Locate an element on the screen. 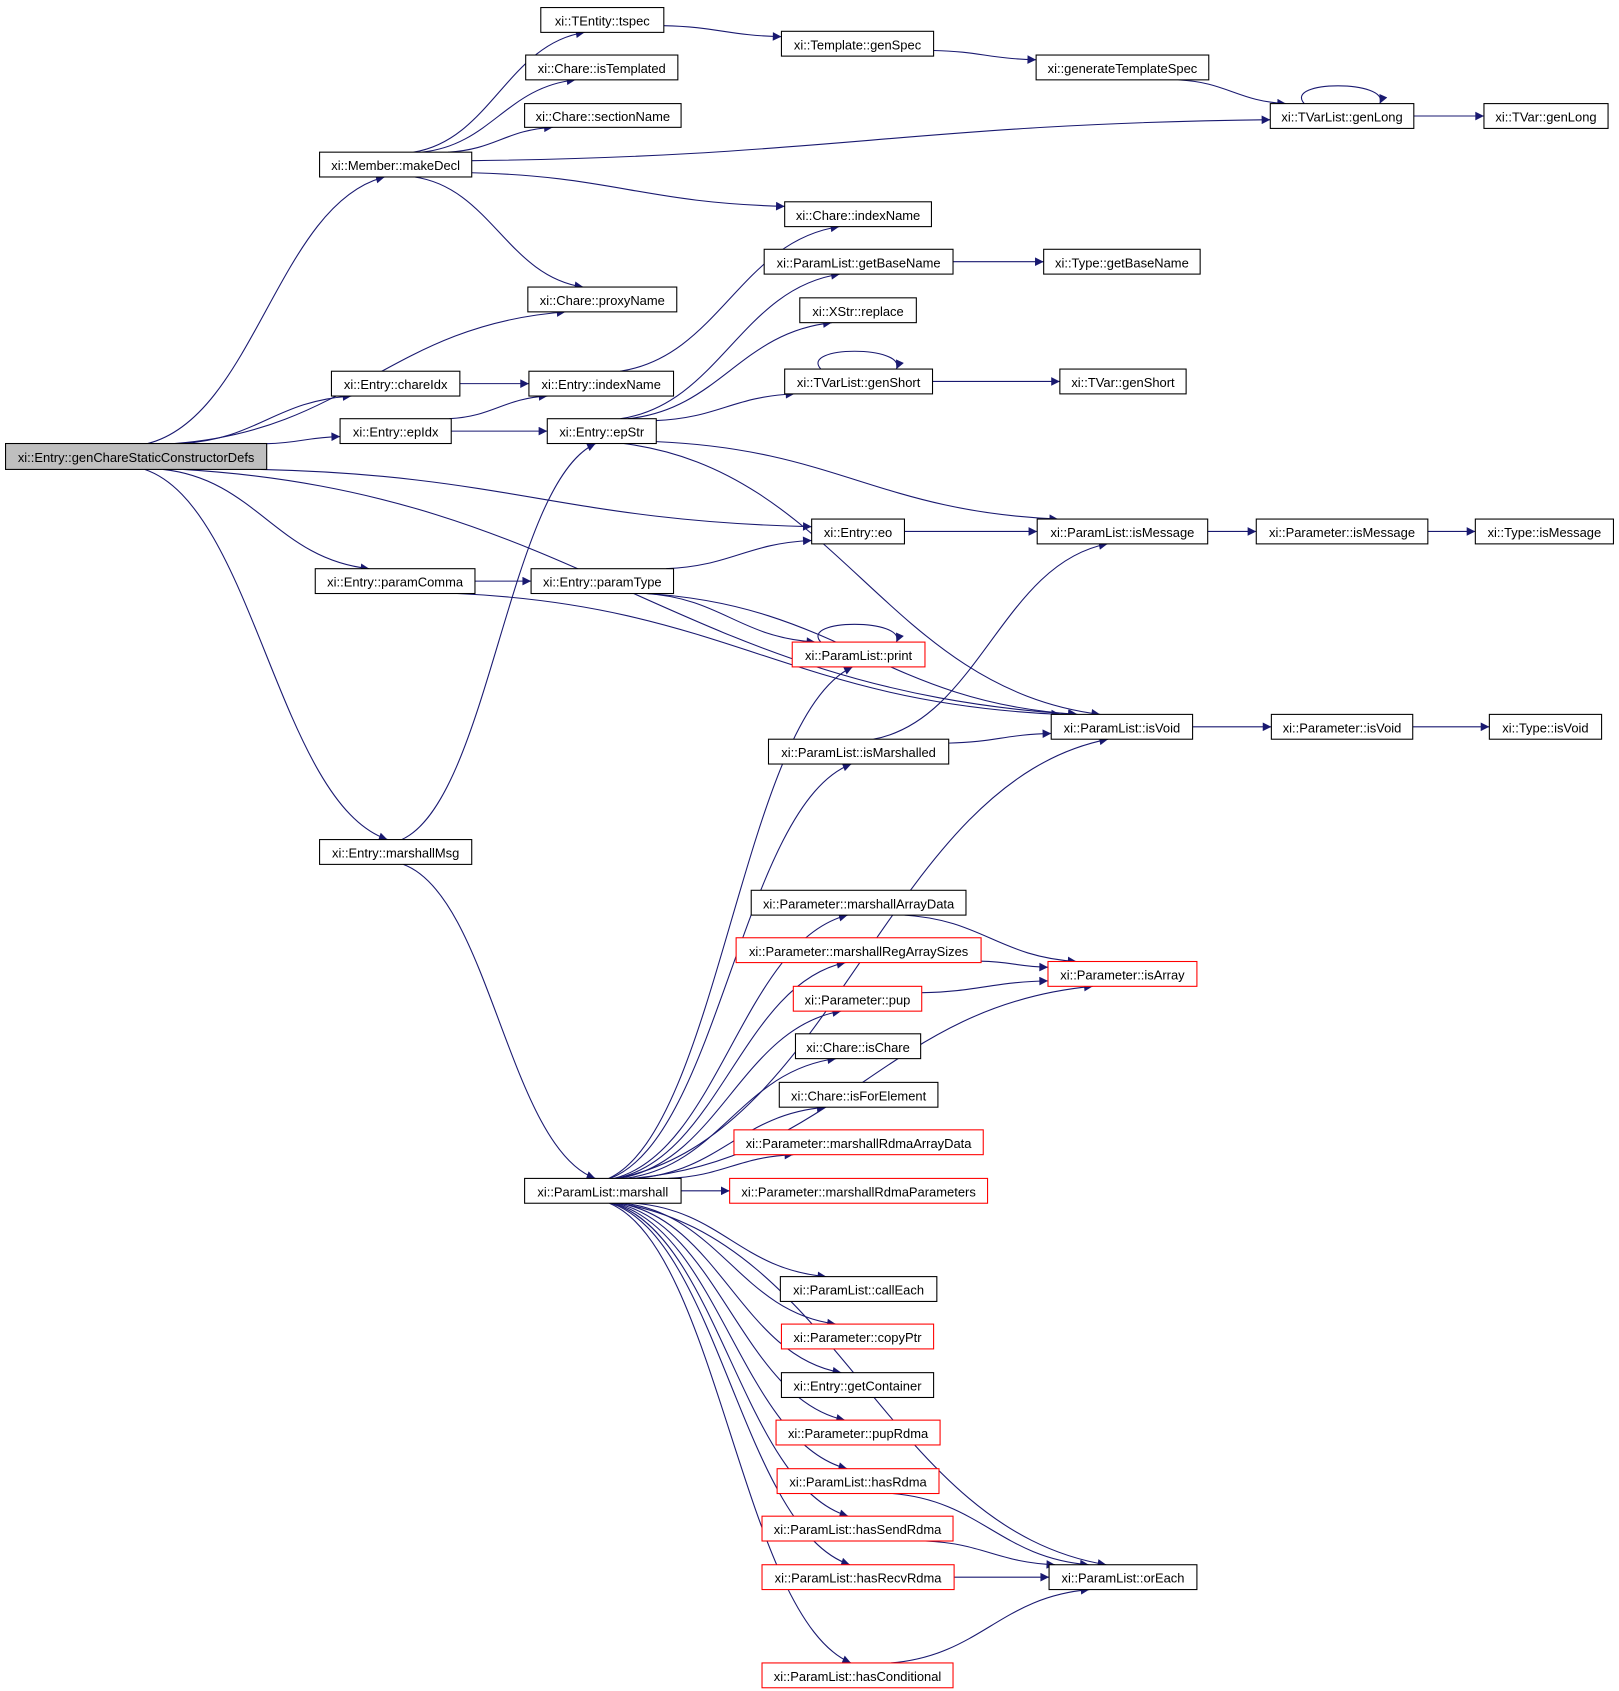 The height and width of the screenshot is (1691, 1619). edge-isMarshalled-to-plIsVoid is located at coordinates (1000, 736).